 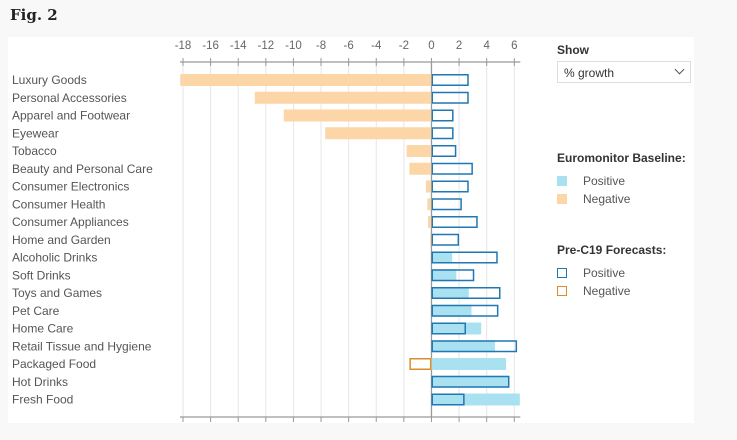 What do you see at coordinates (82, 169) in the screenshot?
I see `category-label: Beauty and Personal Care` at bounding box center [82, 169].